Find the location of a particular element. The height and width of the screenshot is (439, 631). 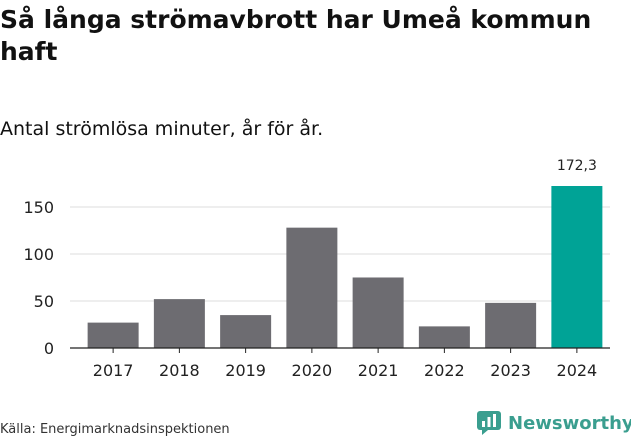

x-tick-label: 2023 is located at coordinates (510, 370).